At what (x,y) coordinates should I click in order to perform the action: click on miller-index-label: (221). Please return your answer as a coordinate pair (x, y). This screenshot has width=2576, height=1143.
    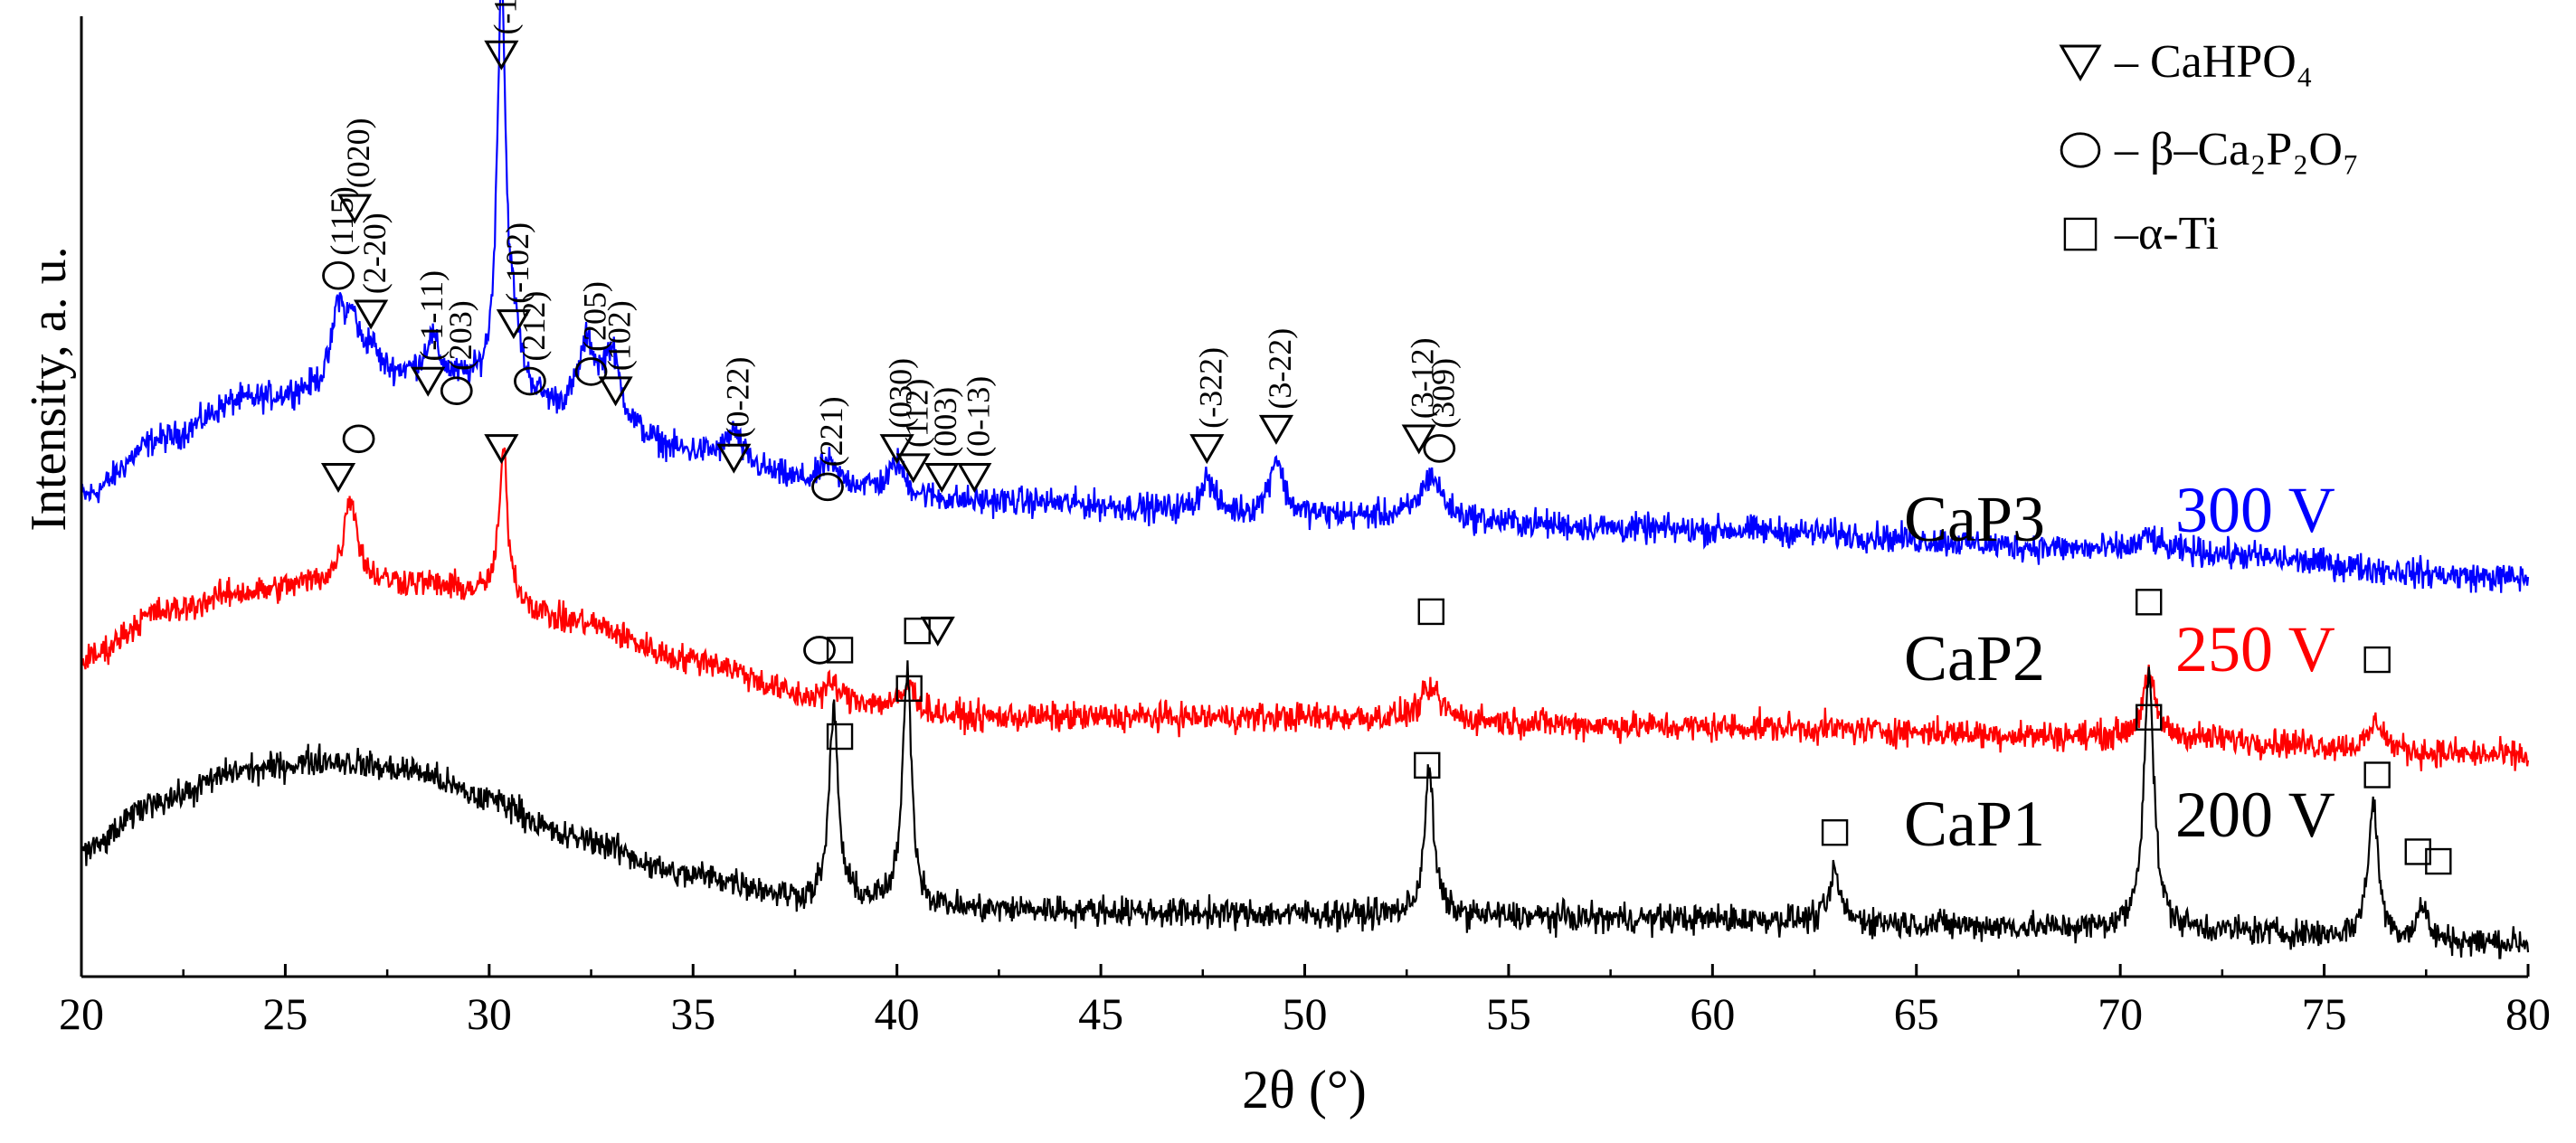
    Looking at the image, I should click on (831, 431).